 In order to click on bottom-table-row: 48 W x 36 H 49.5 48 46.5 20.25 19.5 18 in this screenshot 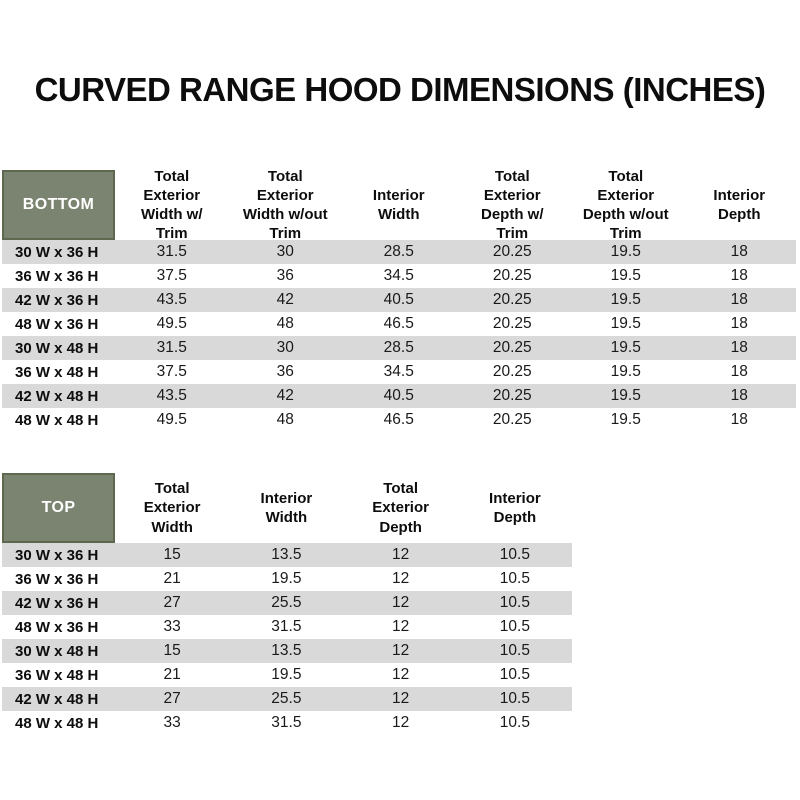, I will do `click(399, 324)`.